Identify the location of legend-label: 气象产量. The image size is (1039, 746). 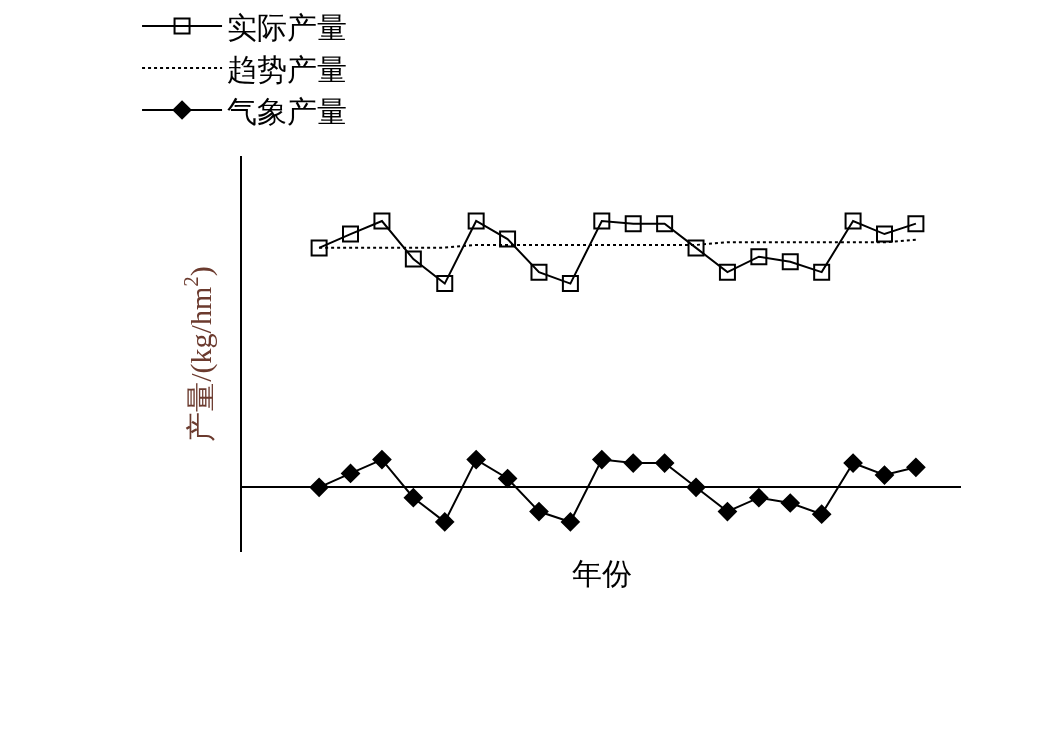
(287, 111).